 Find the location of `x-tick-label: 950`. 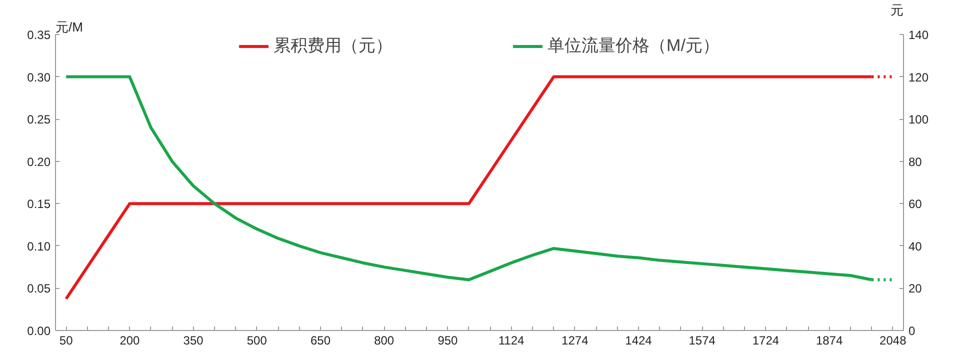

x-tick-label: 950 is located at coordinates (448, 341).